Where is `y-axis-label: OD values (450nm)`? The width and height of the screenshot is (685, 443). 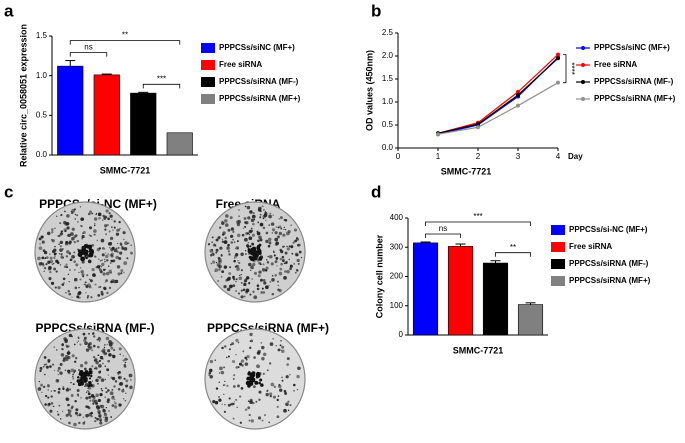 y-axis-label: OD values (450nm) is located at coordinates (369, 90).